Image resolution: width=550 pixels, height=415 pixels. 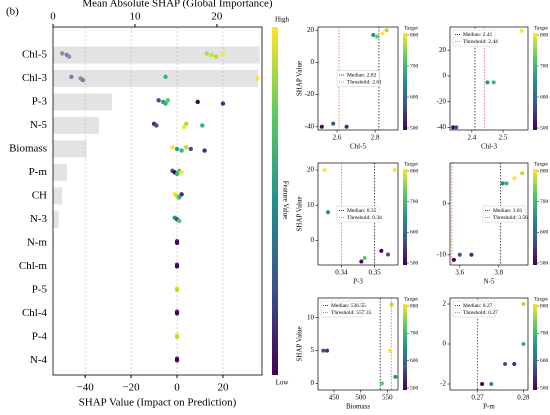 What do you see at coordinates (37, 242) in the screenshot?
I see `y-tick-label: N-m` at bounding box center [37, 242].